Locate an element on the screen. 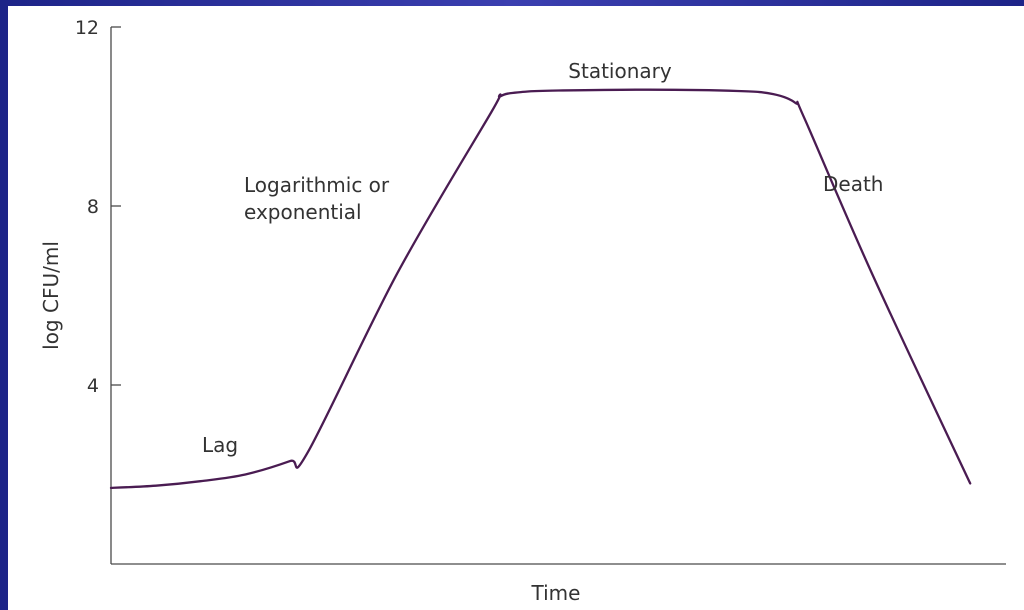 Image resolution: width=1024 pixels, height=610 pixels. y-tick-label: 8 is located at coordinates (93, 207).